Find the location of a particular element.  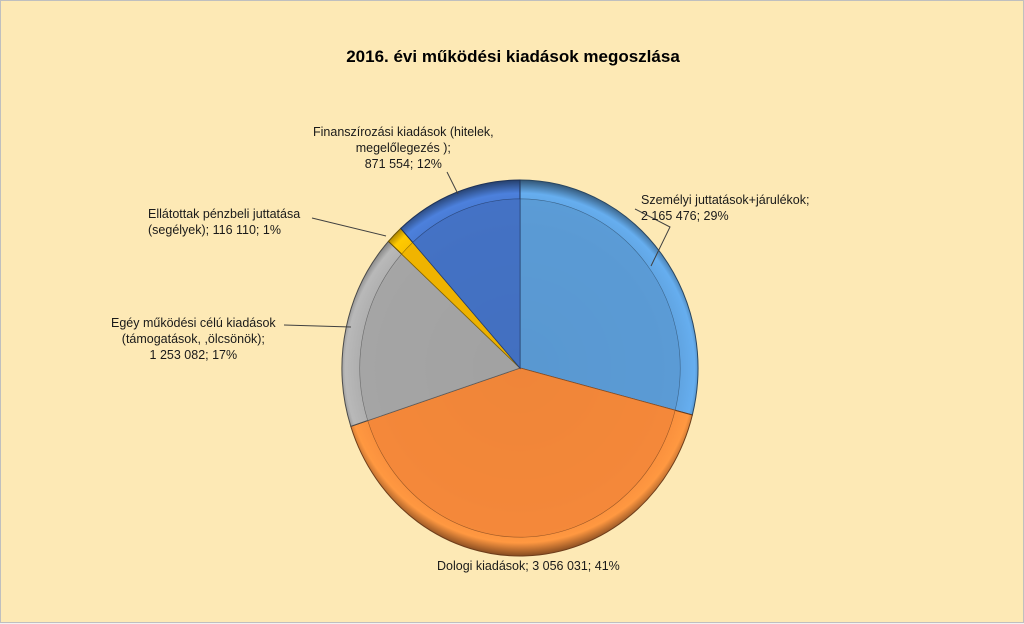

slice-label-dologi: Dologi kiadások; 3 056 031; 41% is located at coordinates (528, 566).